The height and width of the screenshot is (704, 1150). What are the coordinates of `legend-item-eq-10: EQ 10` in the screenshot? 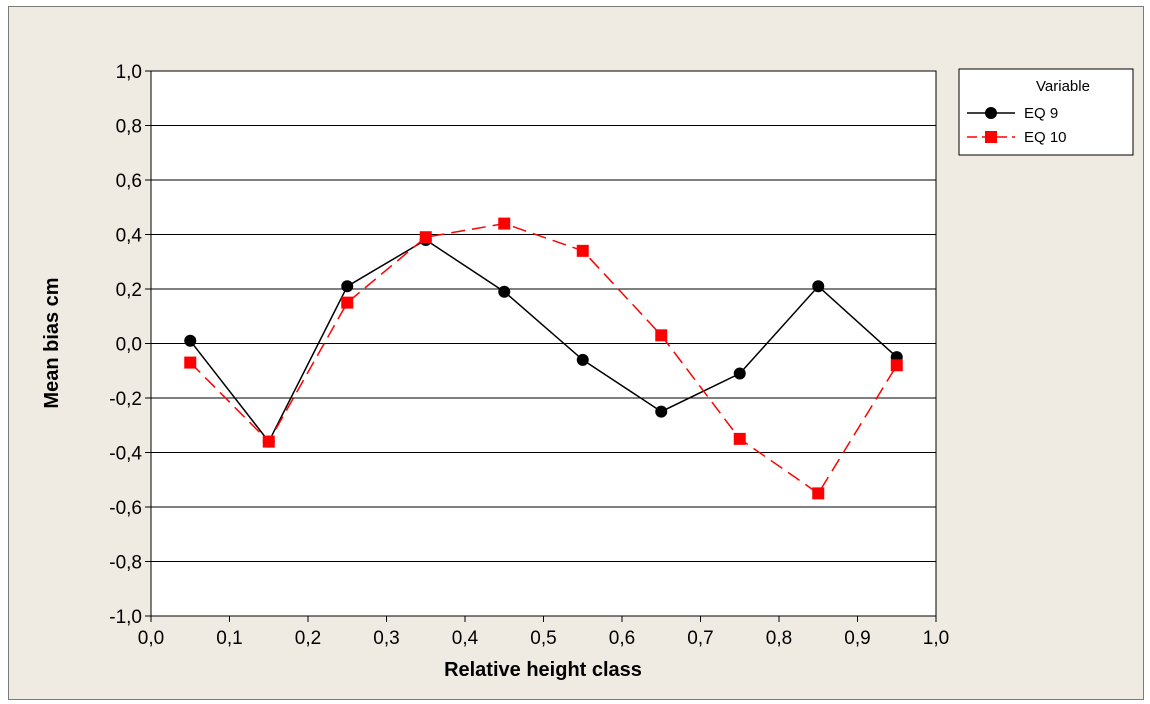 It's located at (1017, 137).